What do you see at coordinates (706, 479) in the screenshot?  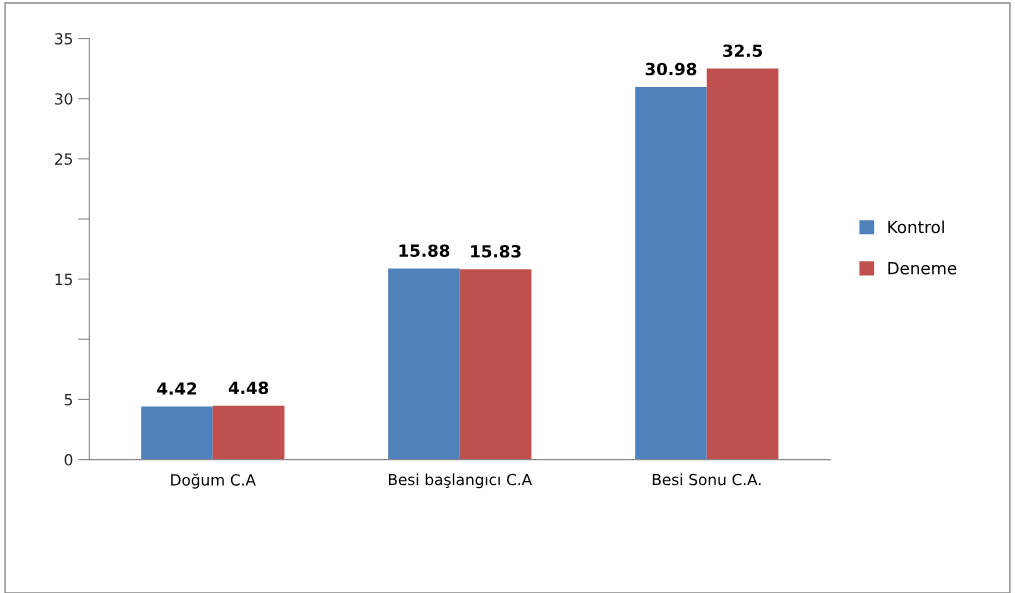 I see `x-tick-label: Besi Sonu C.A.` at bounding box center [706, 479].